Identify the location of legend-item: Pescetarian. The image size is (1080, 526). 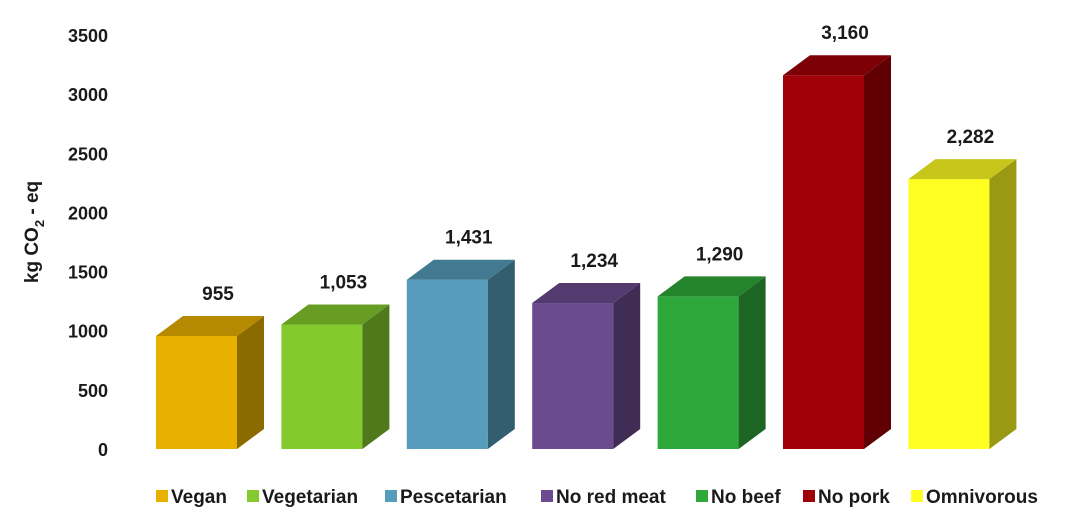
(446, 497).